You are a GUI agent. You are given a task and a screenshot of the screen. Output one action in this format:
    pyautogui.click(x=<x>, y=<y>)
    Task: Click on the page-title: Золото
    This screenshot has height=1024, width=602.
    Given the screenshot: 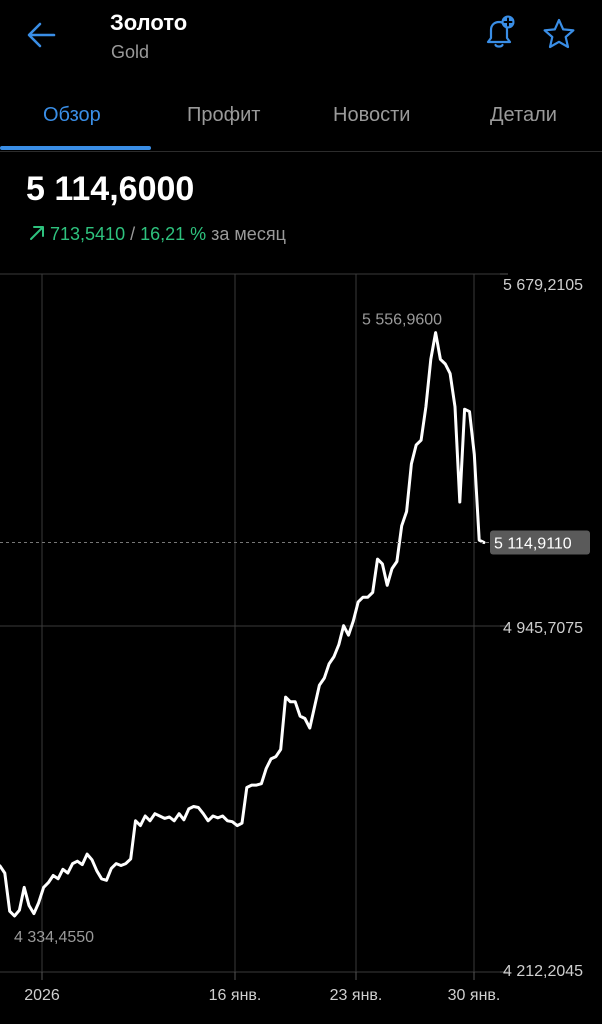 What is the action you would take?
    pyautogui.click(x=149, y=22)
    